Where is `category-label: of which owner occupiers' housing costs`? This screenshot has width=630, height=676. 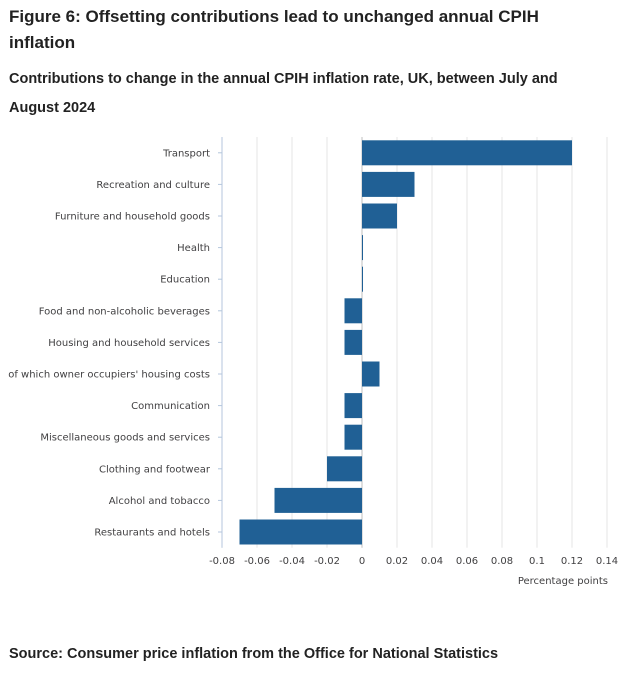 category-label: of which owner occupiers' housing costs is located at coordinates (109, 375).